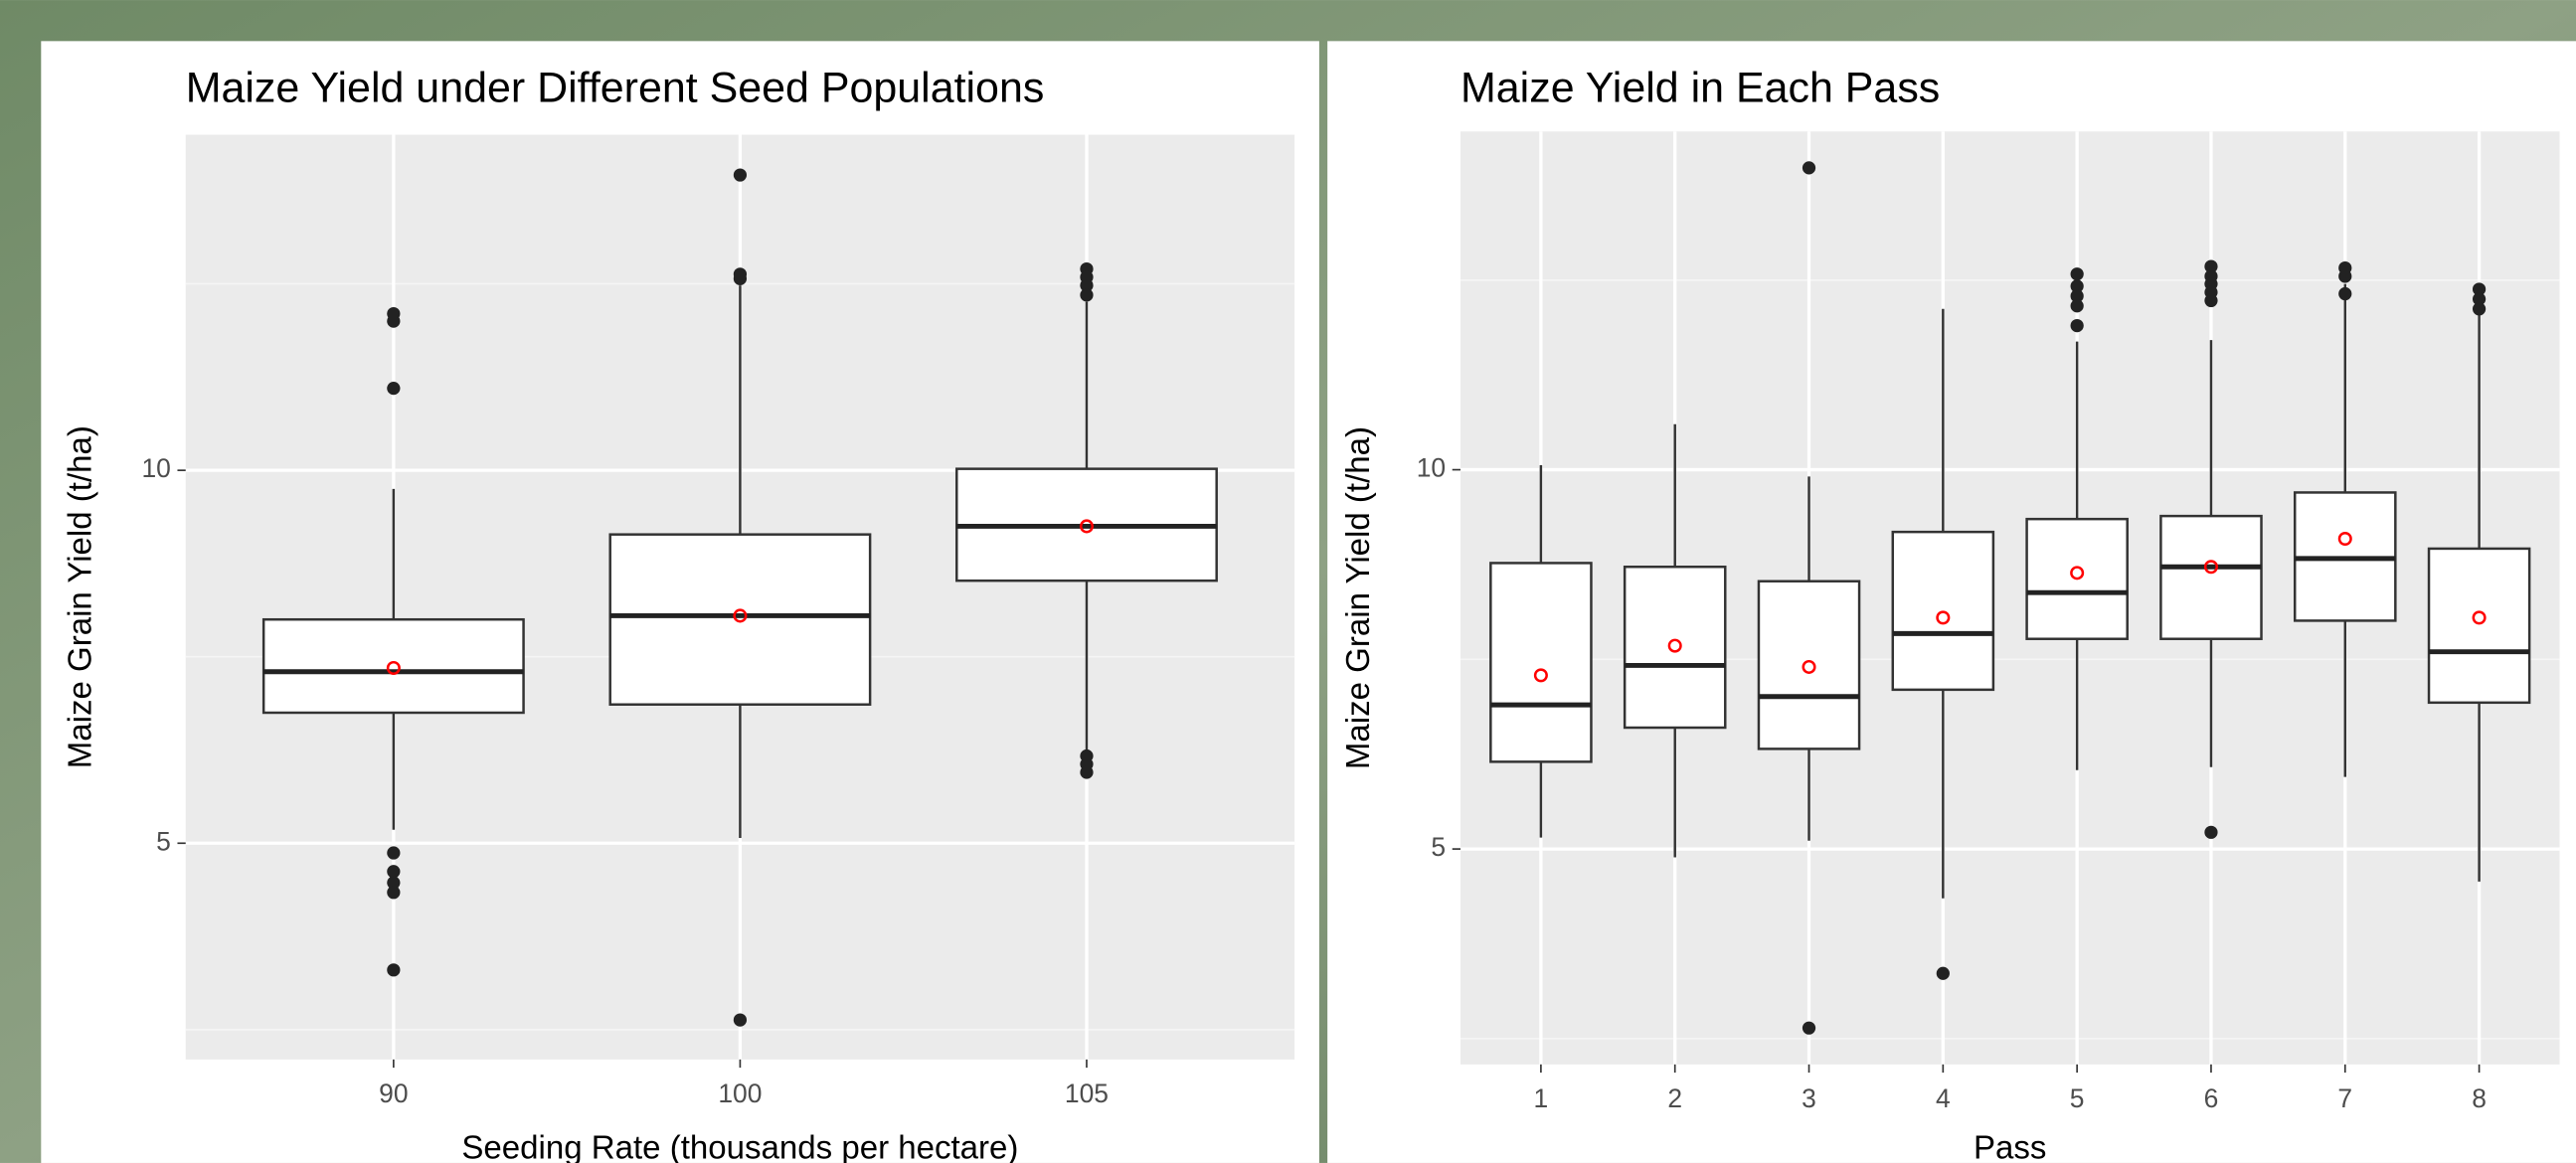 The height and width of the screenshot is (1163, 2576). What do you see at coordinates (2010, 1146) in the screenshot?
I see `x-axis-title: Pass` at bounding box center [2010, 1146].